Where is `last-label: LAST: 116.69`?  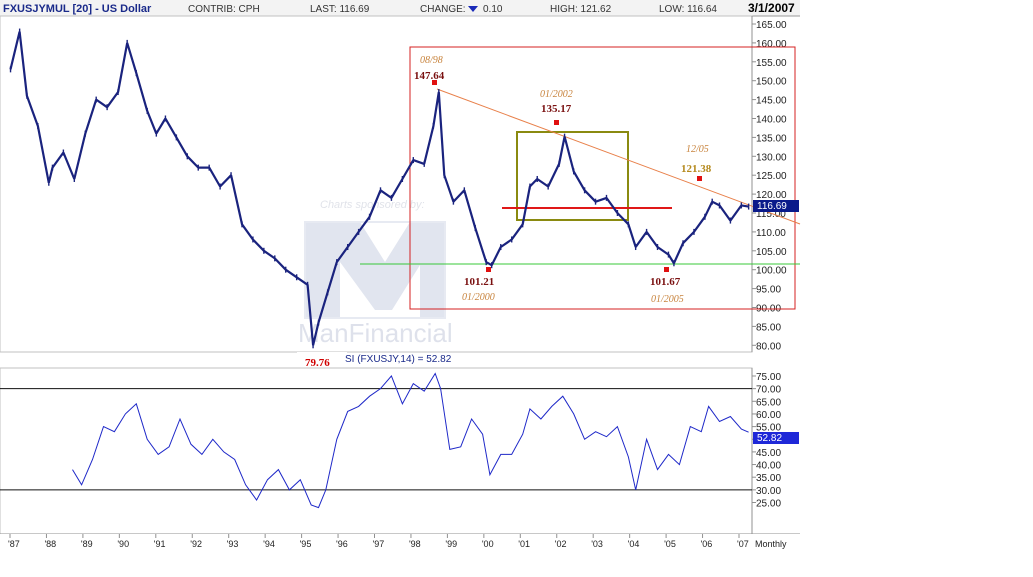
last-label: LAST: 116.69 is located at coordinates (340, 9).